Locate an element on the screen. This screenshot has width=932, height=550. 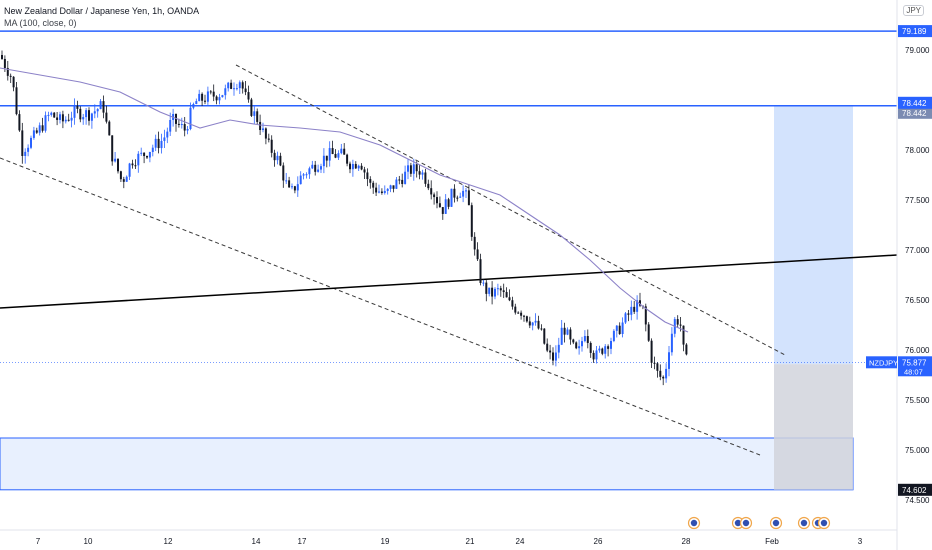
level-label-78442-b-bg is located at coordinates (915, 102).